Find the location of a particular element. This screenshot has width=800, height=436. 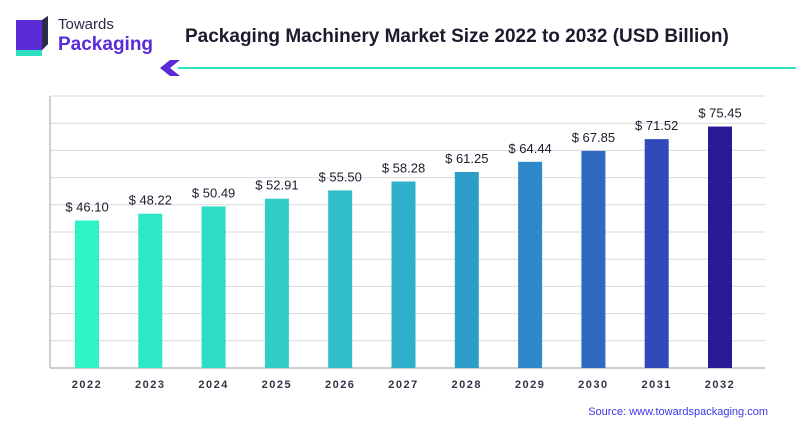

source-note: Source: www.towardspackaging.com is located at coordinates (678, 412).